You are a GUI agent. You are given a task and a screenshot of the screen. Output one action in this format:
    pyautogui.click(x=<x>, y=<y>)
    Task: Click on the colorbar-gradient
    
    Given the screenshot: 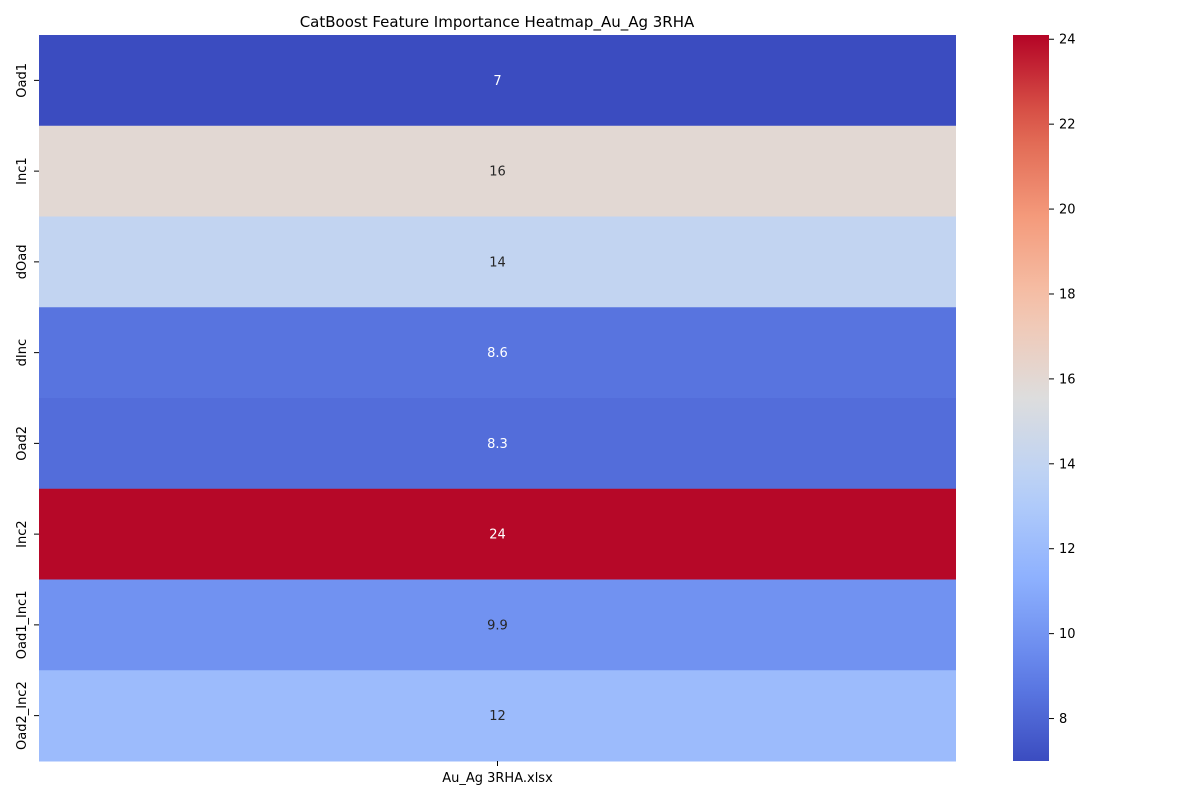 What is the action you would take?
    pyautogui.click(x=1031, y=398)
    